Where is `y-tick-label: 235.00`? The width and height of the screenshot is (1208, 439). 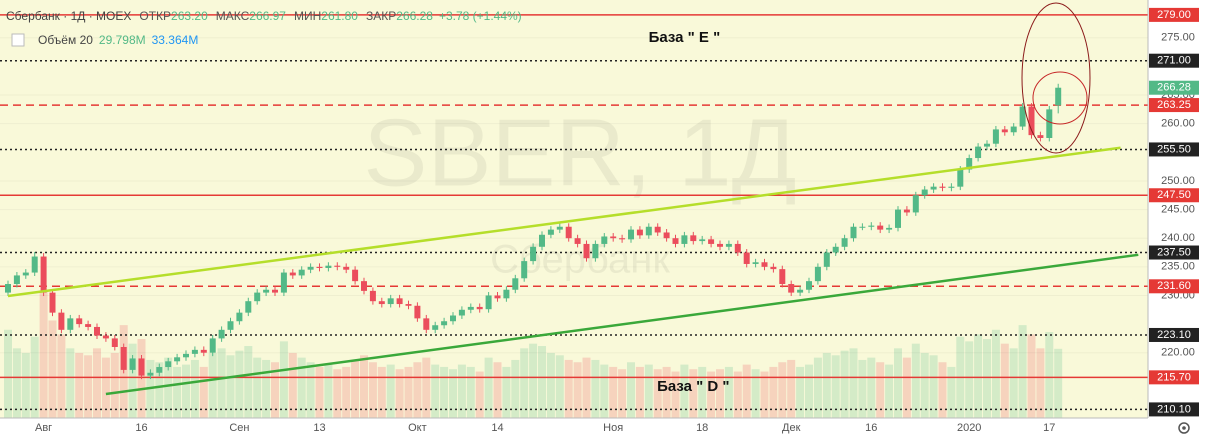
y-tick-label: 235.00 is located at coordinates (1178, 267).